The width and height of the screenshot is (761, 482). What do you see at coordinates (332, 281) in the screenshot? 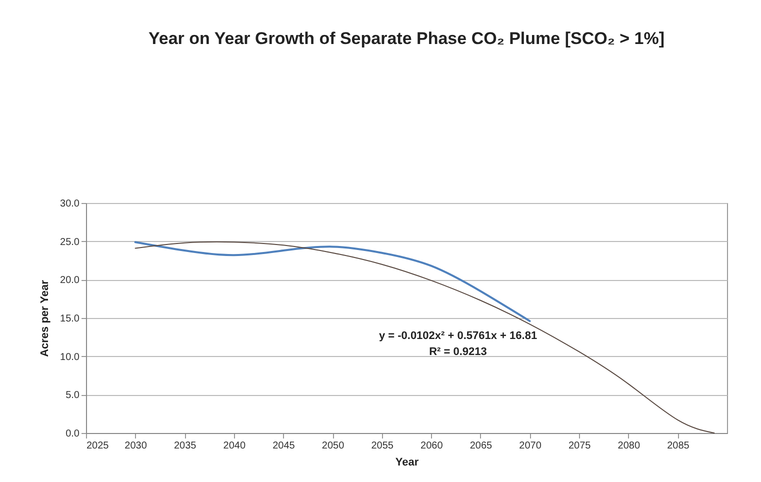
I see `line-series` at bounding box center [332, 281].